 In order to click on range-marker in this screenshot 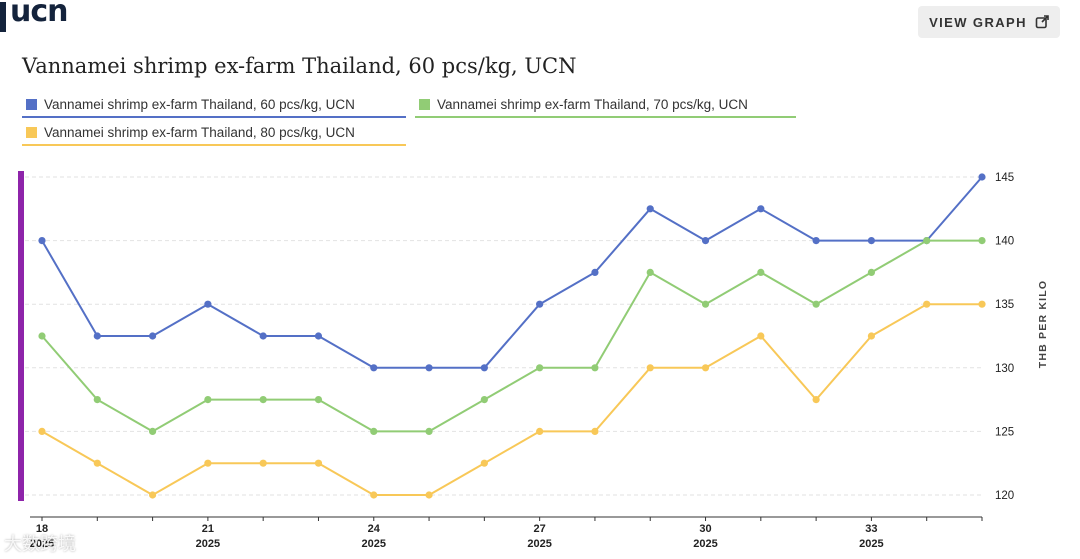, I will do `click(21, 336)`.